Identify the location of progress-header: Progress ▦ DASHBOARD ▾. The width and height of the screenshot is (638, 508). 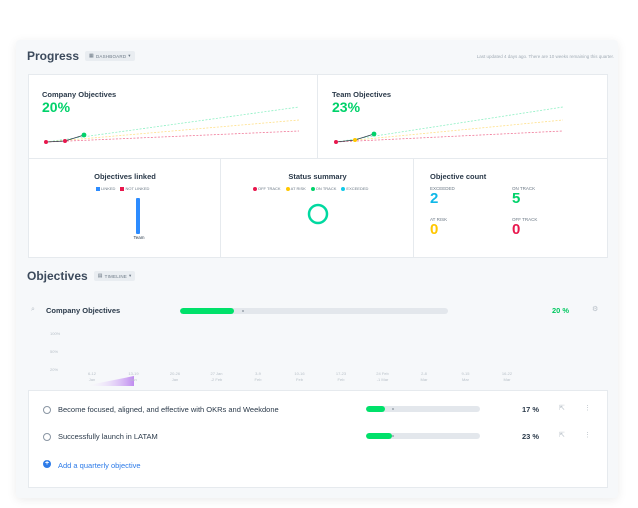
(81, 56).